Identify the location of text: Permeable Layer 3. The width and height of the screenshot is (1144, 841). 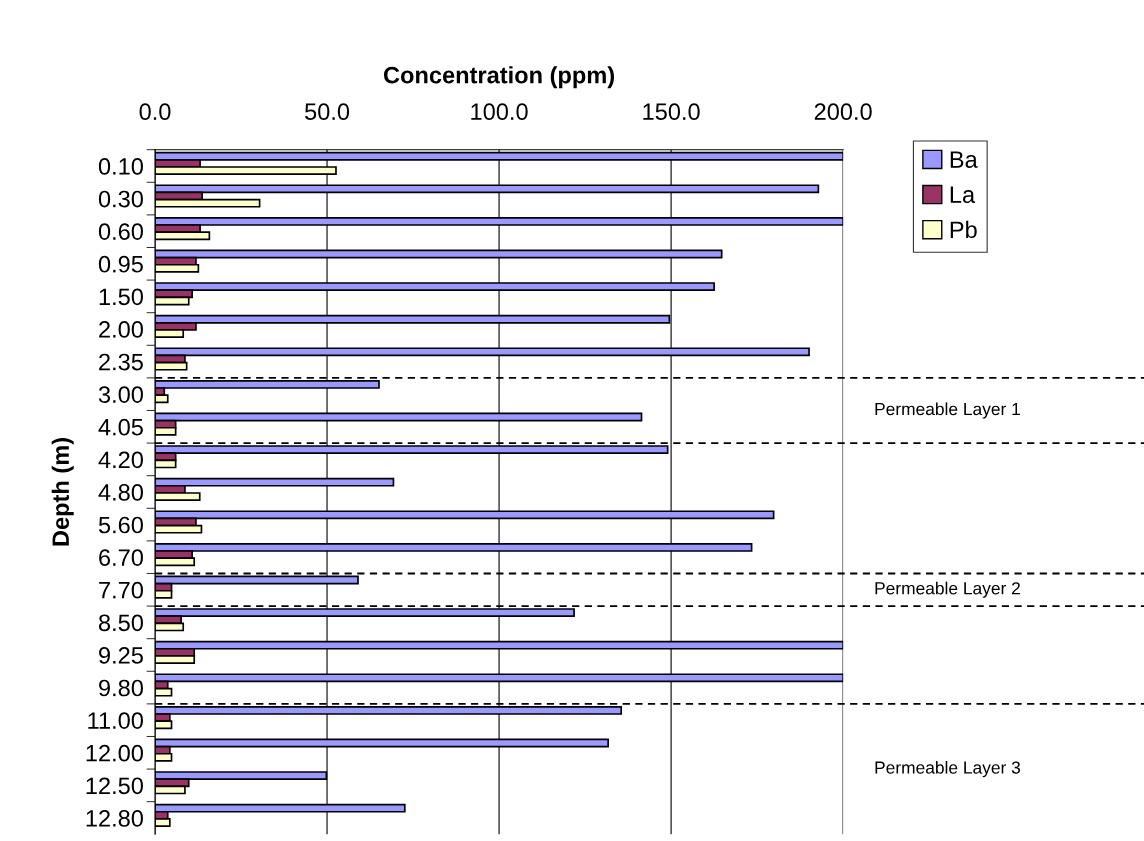
(948, 769).